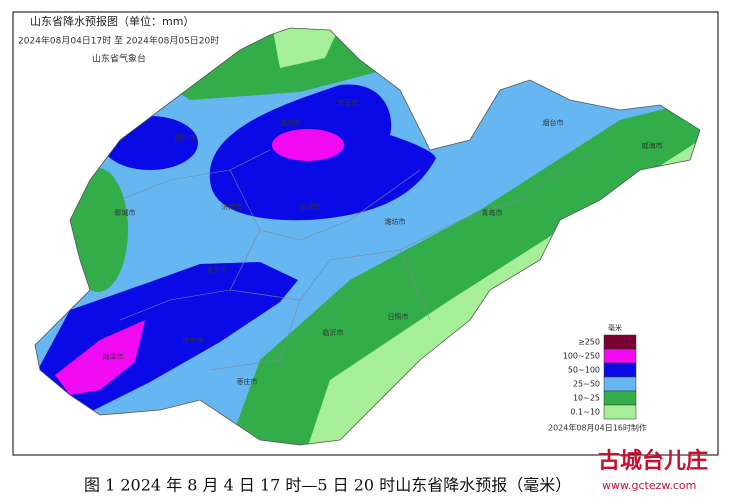 Image resolution: width=729 pixels, height=502 pixels. Describe the element at coordinates (395, 221) in the screenshot. I see `city-label: 潍坊市` at that location.